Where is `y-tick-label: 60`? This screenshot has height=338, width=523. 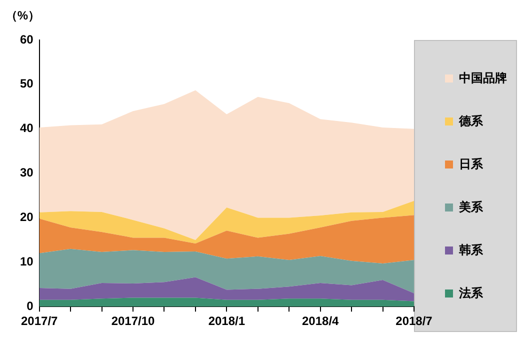
y-tick-label: 60 is located at coordinates (27, 39).